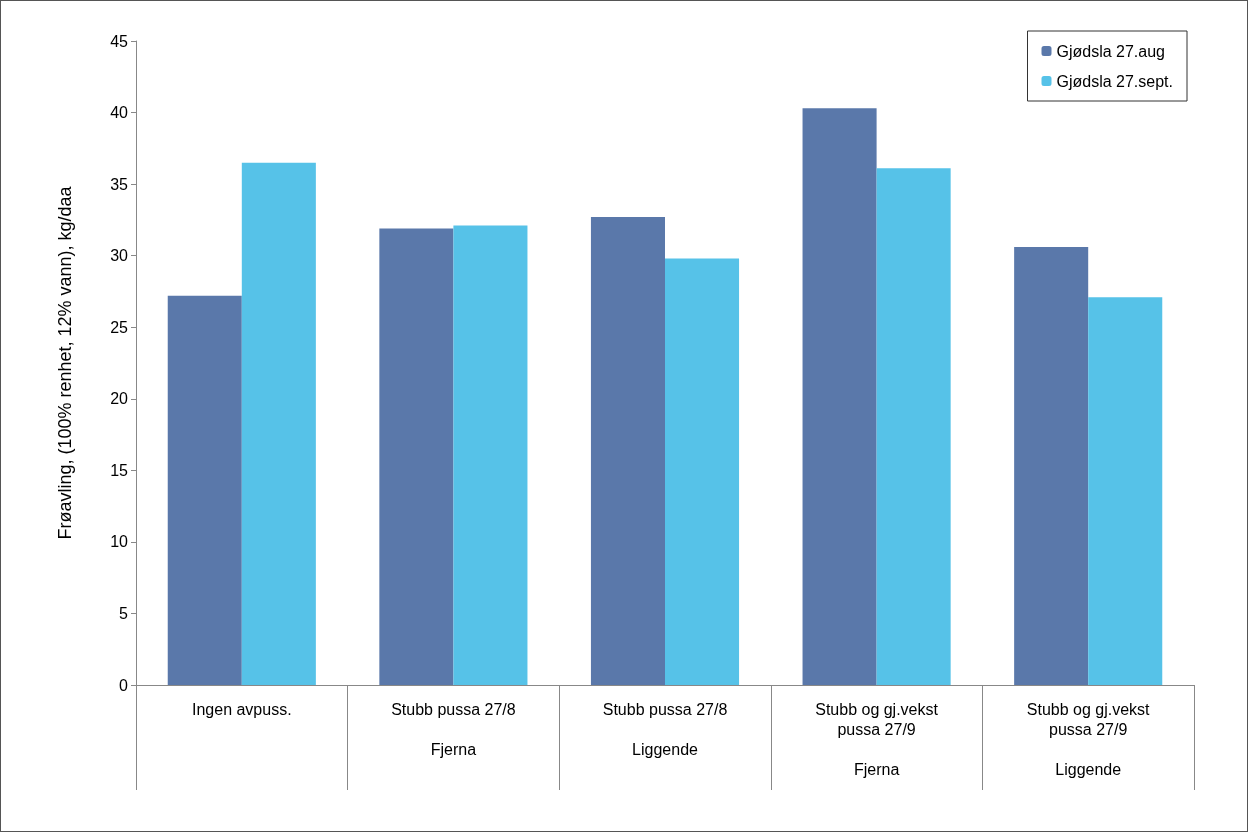 This screenshot has width=1248, height=832. I want to click on category-label: Stubb pussa 27/8 Fjerna, so click(453, 729).